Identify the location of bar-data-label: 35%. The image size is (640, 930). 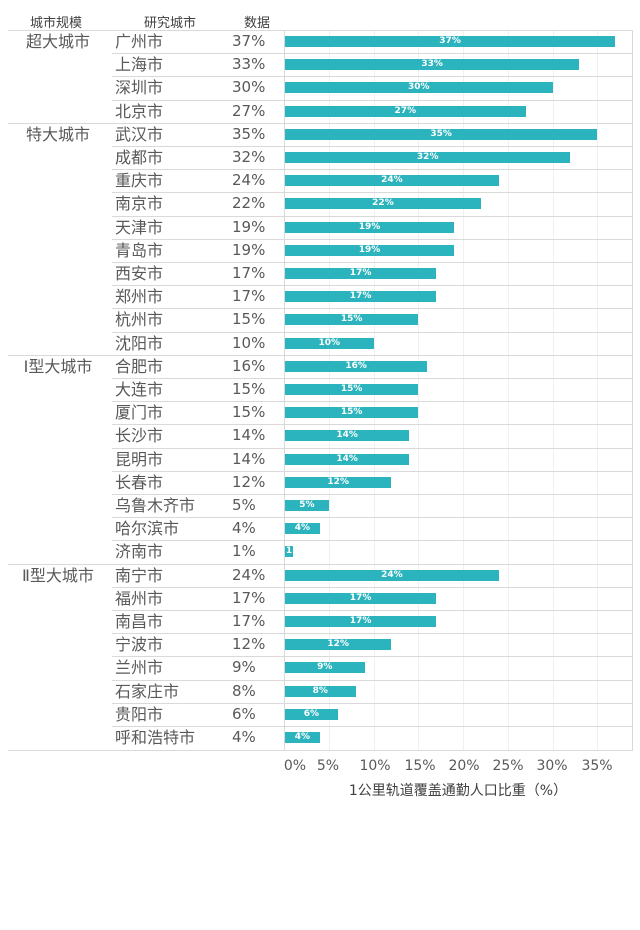
(441, 133).